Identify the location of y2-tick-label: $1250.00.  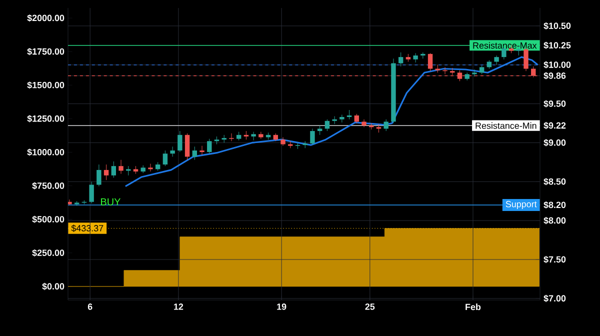
(45, 118).